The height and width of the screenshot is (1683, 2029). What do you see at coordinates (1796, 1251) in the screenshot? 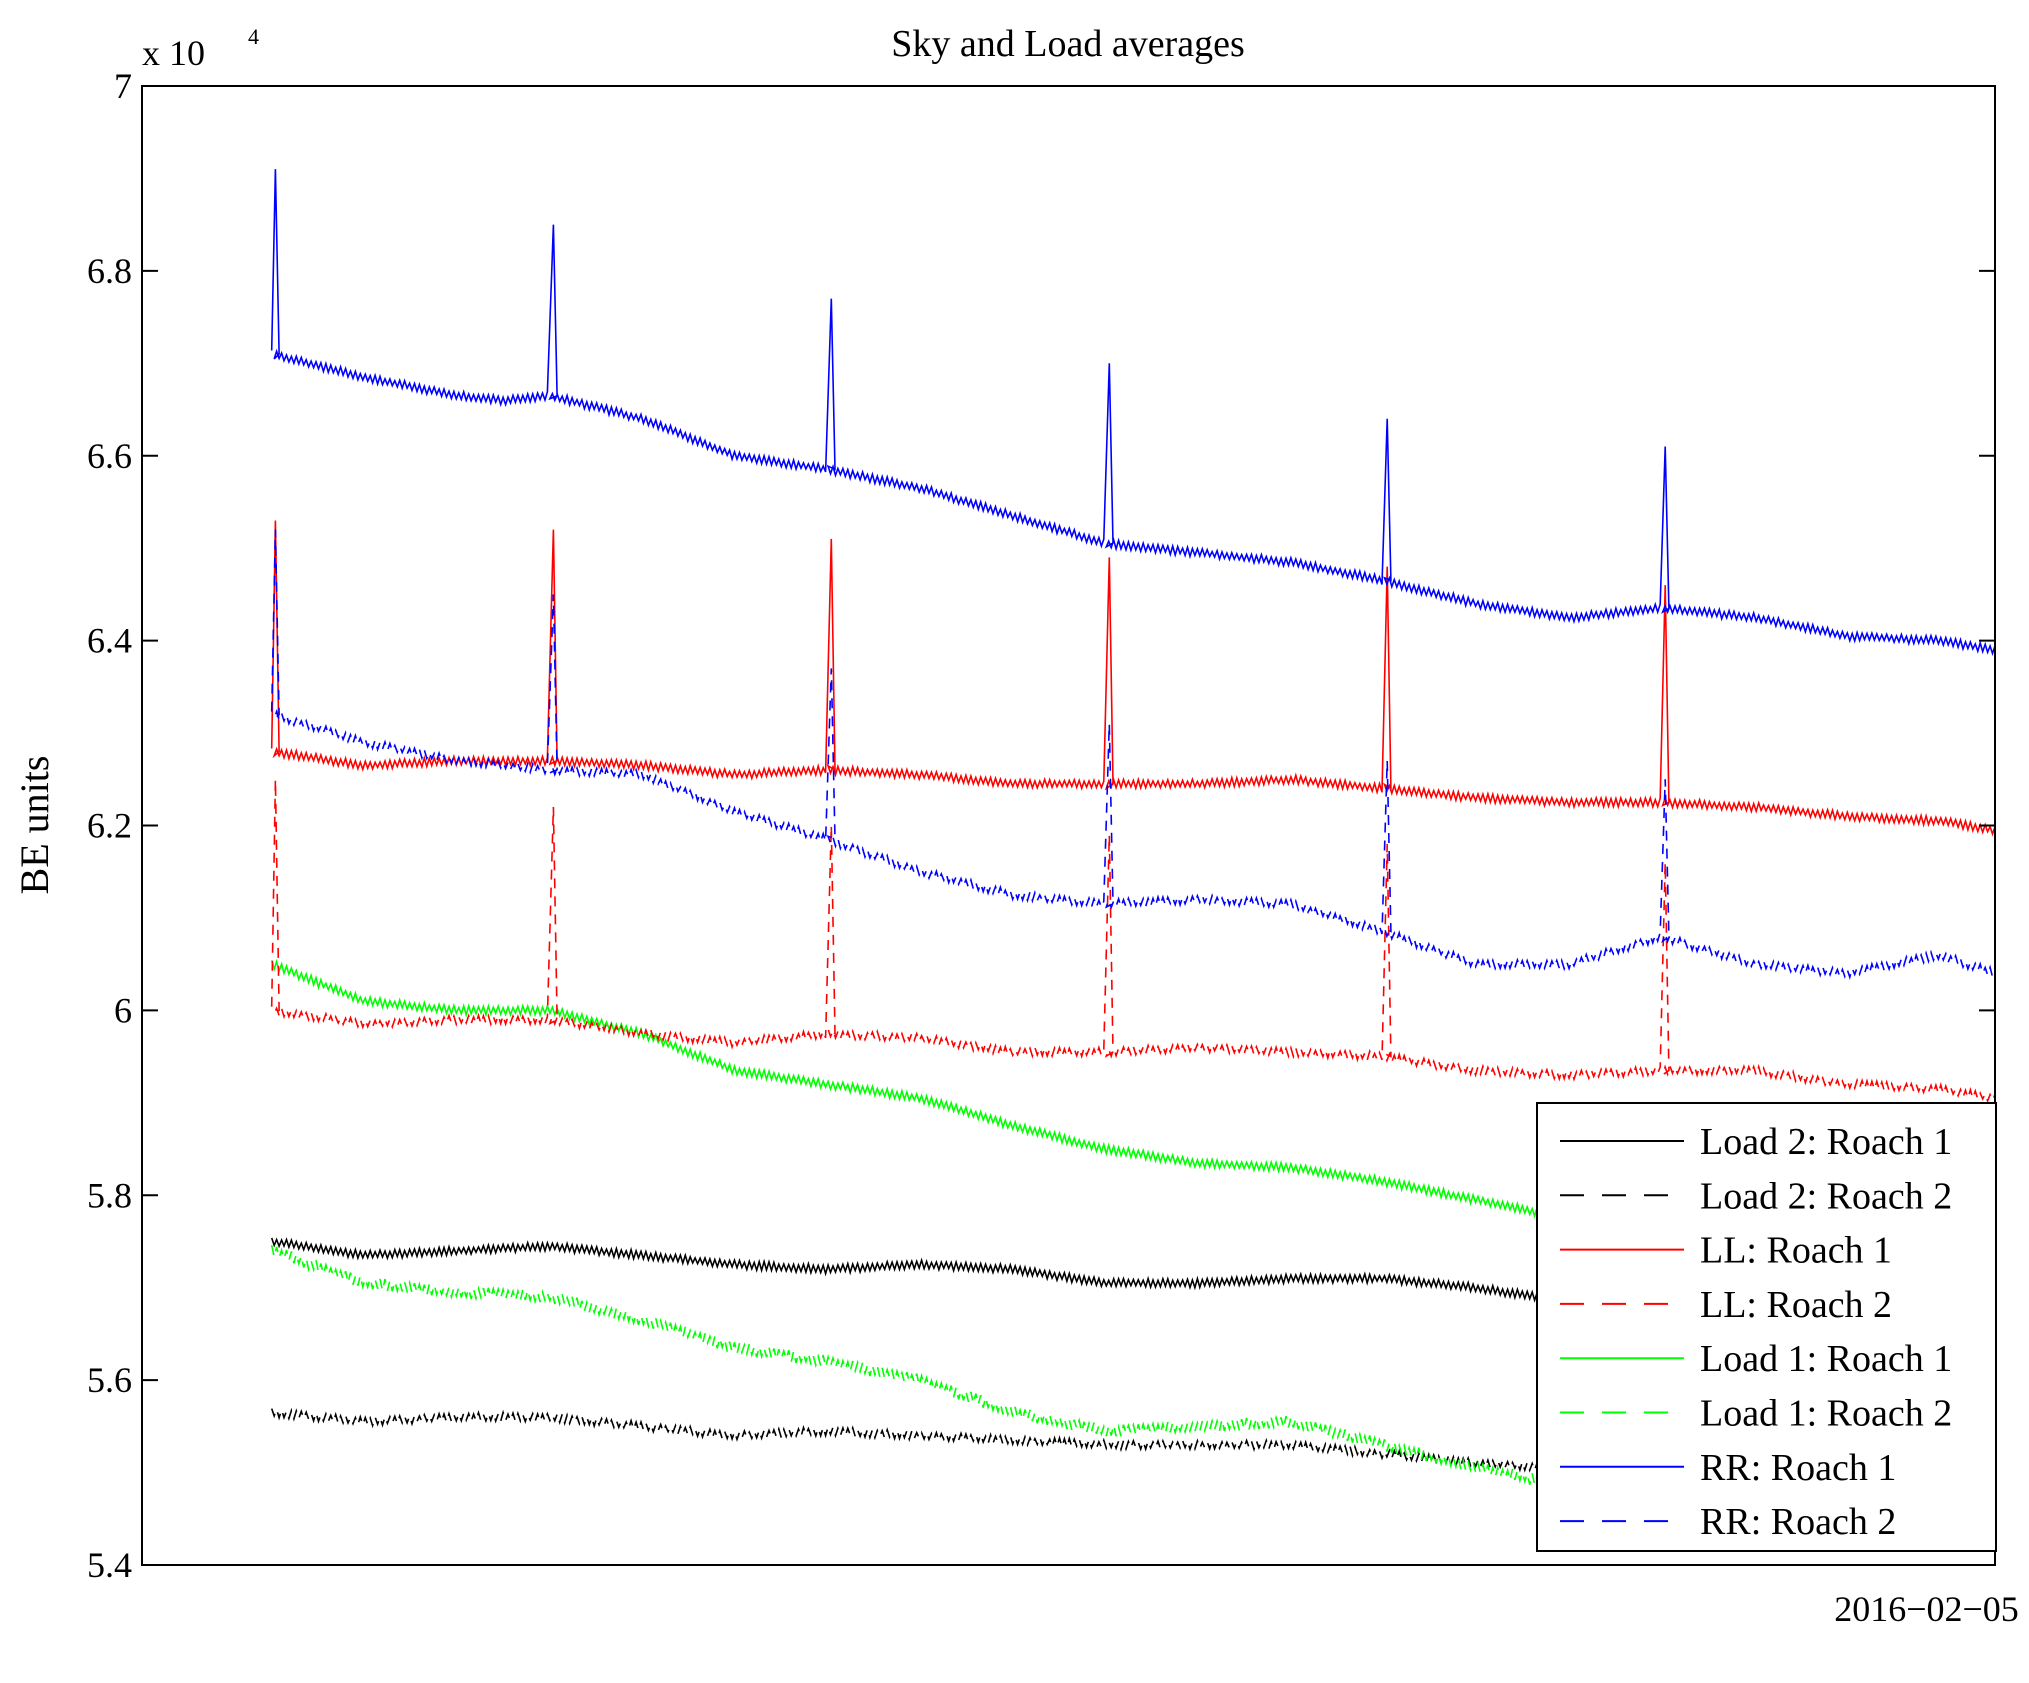
I see `legend-label-ll-roach-1: LL: Roach 1` at bounding box center [1796, 1251].